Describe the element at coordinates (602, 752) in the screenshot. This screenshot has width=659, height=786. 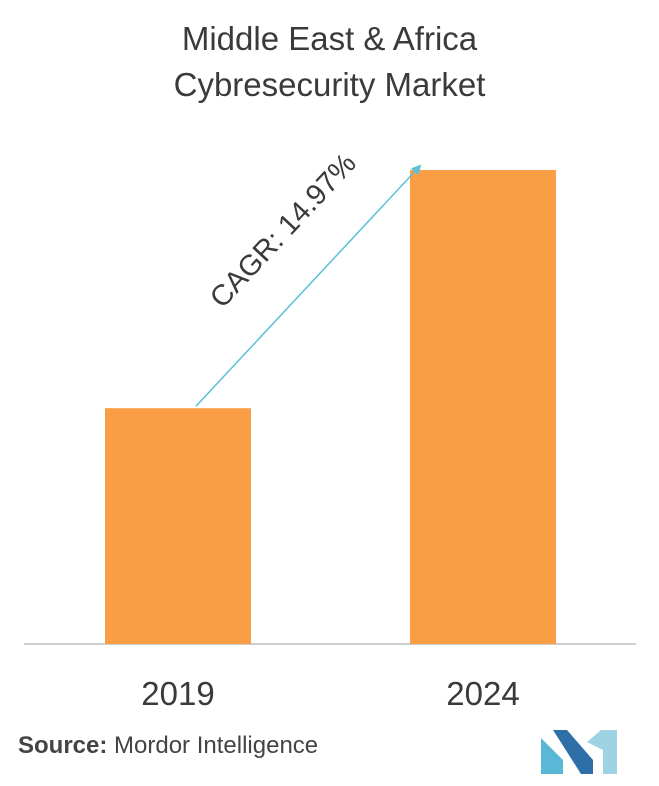
I see `logo-shape-right` at that location.